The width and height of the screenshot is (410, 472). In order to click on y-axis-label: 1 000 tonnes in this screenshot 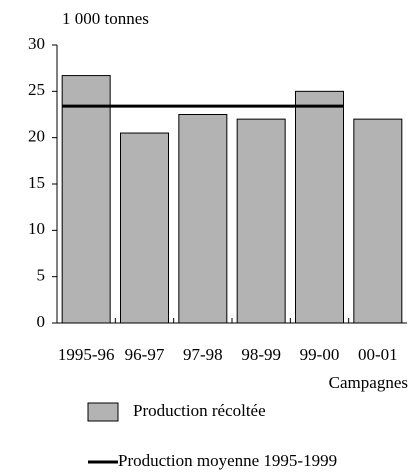, I will do `click(105, 18)`.